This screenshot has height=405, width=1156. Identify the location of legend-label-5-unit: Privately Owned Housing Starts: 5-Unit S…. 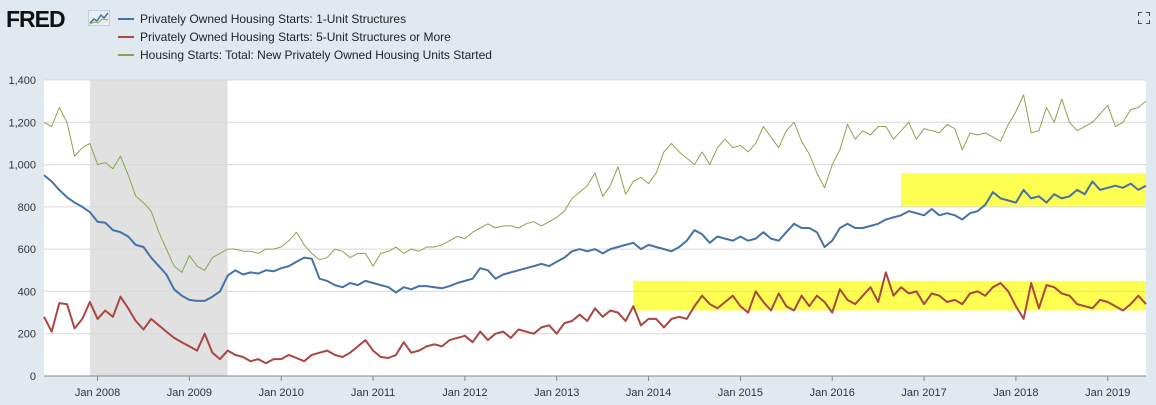
(295, 37).